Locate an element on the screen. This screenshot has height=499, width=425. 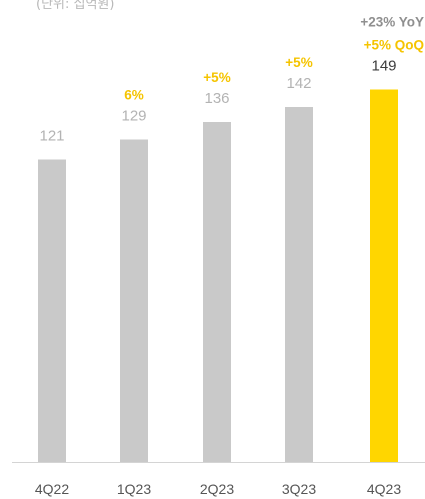
bar-1q23 is located at coordinates (134, 300).